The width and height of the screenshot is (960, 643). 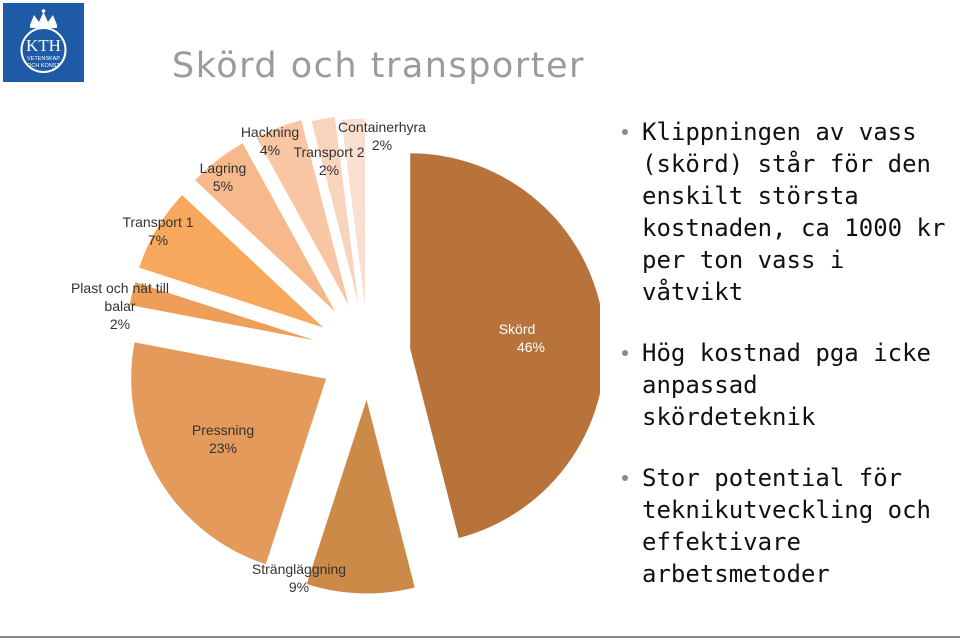 What do you see at coordinates (382, 145) in the screenshot?
I see `pie-value-containerhyra: 2%` at bounding box center [382, 145].